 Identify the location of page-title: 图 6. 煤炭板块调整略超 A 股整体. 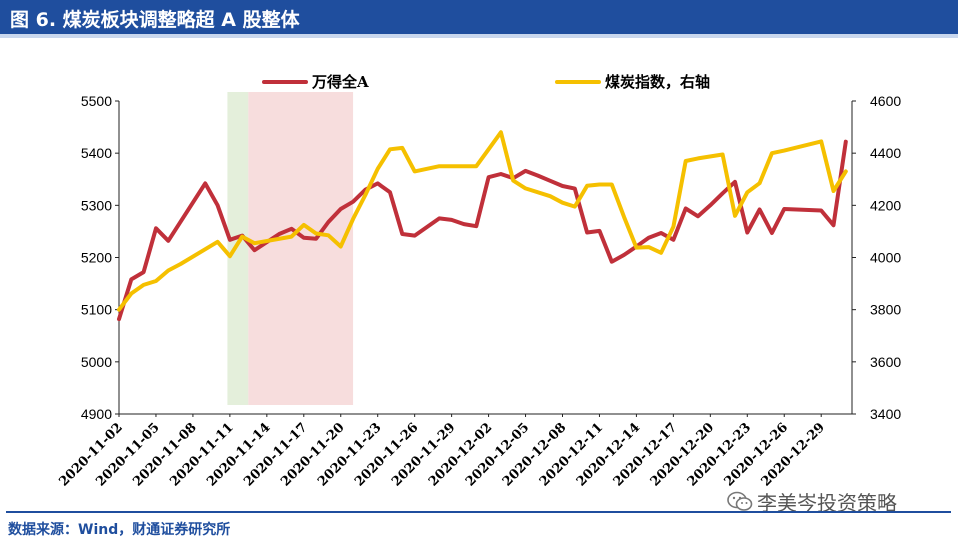
(155, 20).